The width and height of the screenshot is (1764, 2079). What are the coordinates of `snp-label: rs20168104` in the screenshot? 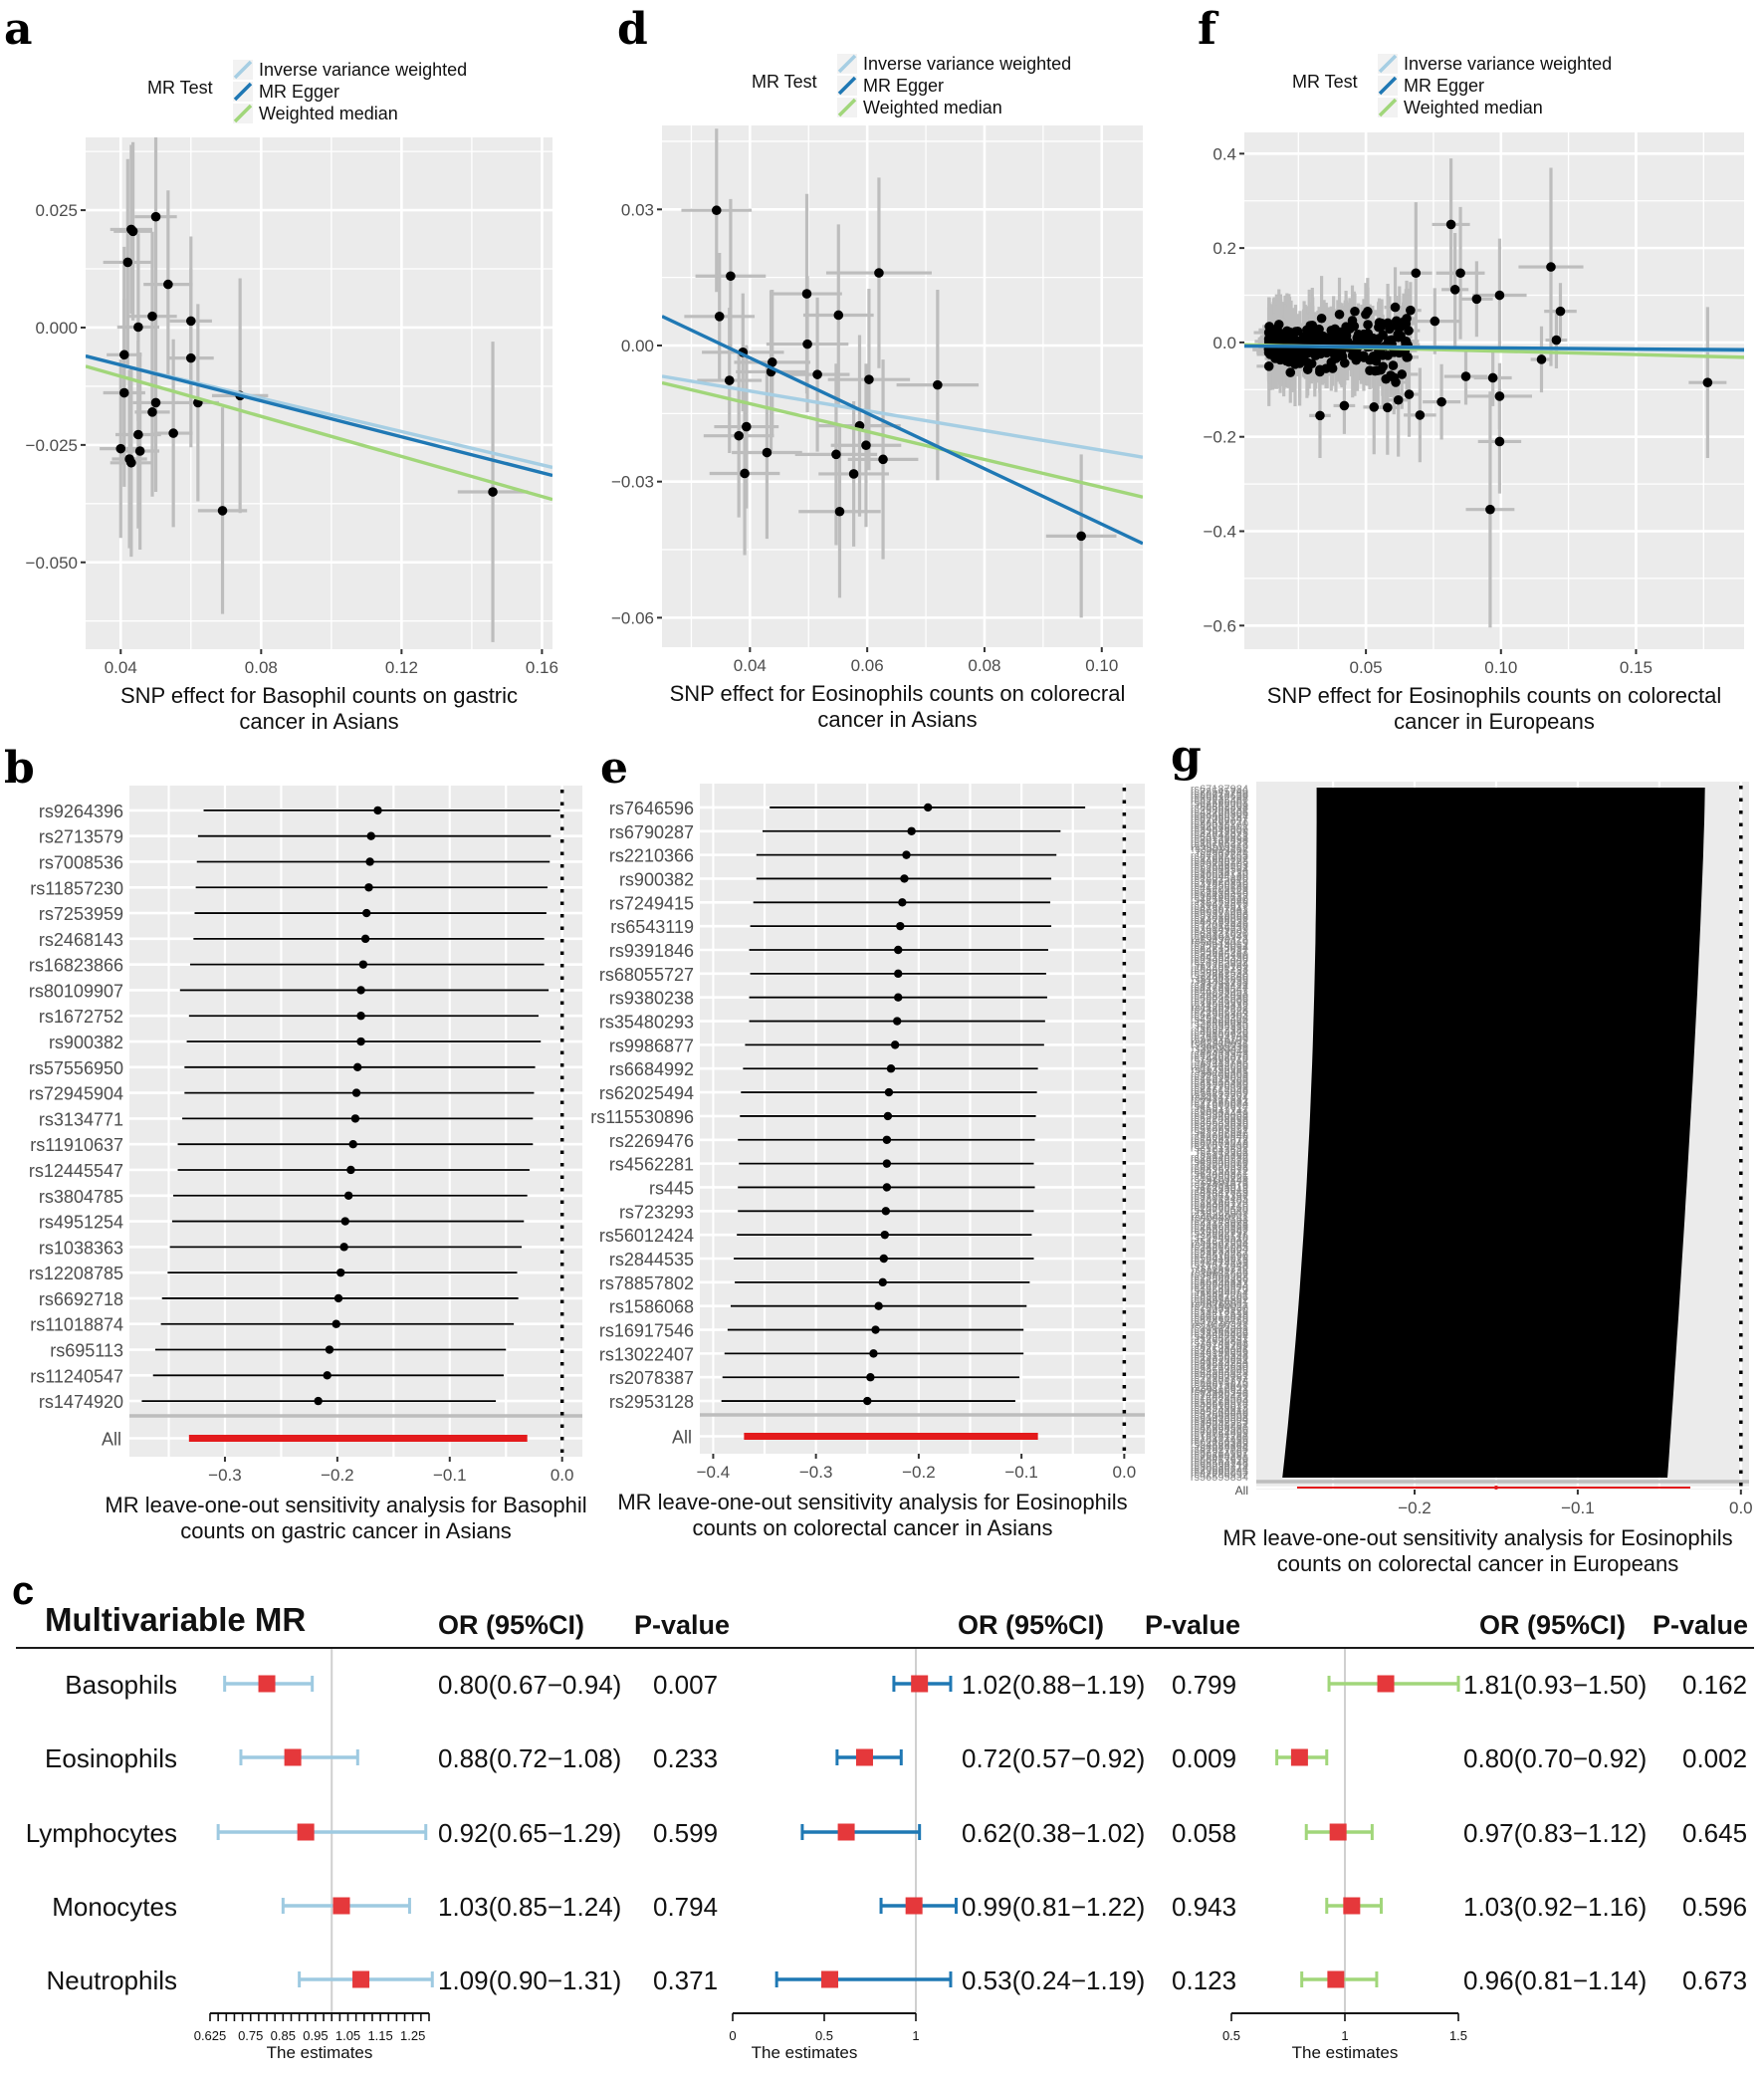 It's located at (1219, 1202).